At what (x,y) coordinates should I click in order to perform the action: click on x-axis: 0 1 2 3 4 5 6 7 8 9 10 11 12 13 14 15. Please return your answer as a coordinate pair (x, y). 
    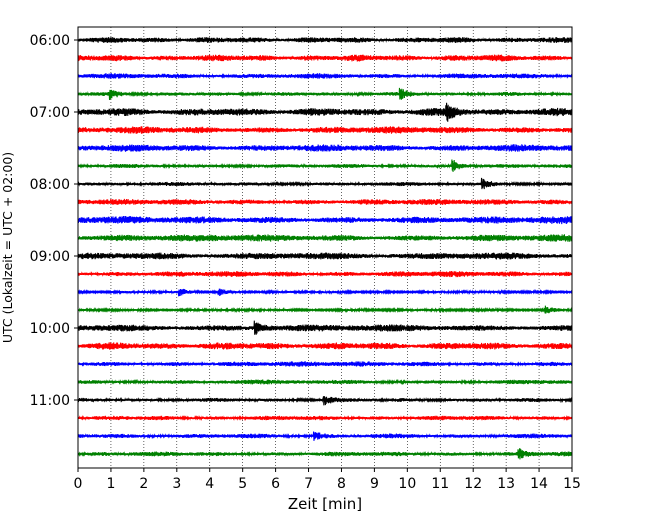
    Looking at the image, I should click on (327, 480).